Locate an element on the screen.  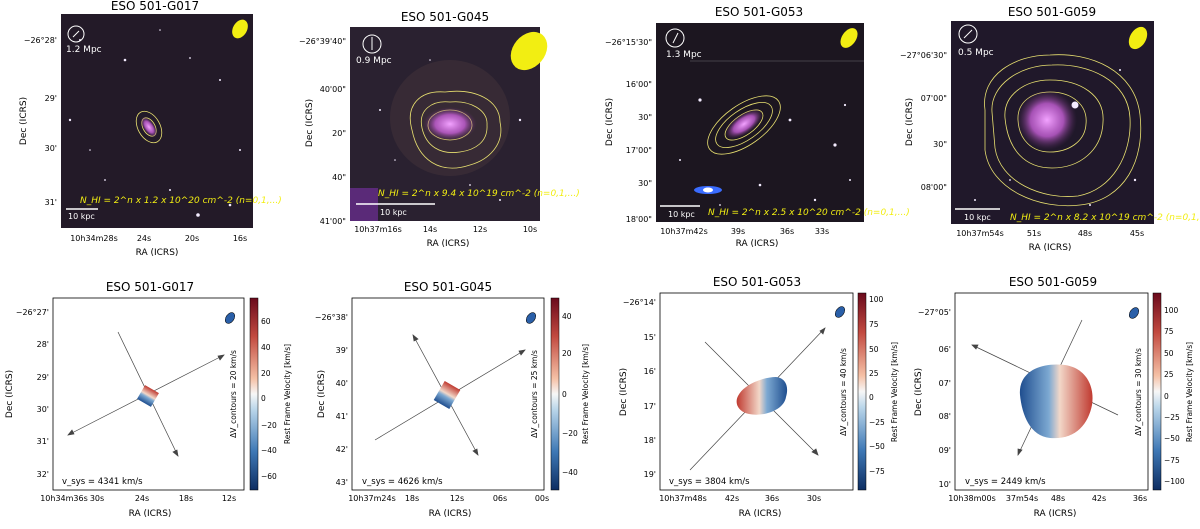
svg-text: 10h37m16s is located at coordinates (378, 229).